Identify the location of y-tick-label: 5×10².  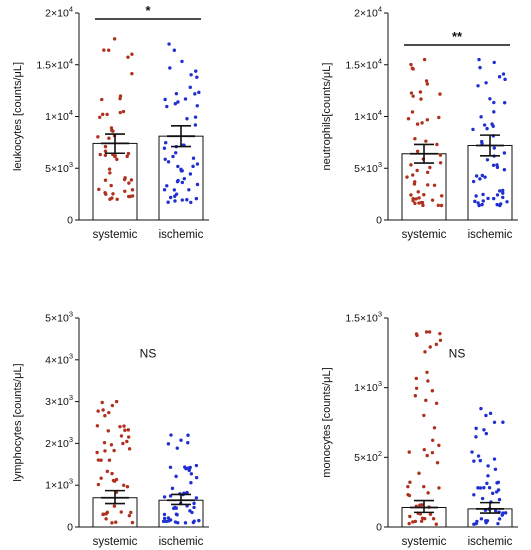
(368, 456).